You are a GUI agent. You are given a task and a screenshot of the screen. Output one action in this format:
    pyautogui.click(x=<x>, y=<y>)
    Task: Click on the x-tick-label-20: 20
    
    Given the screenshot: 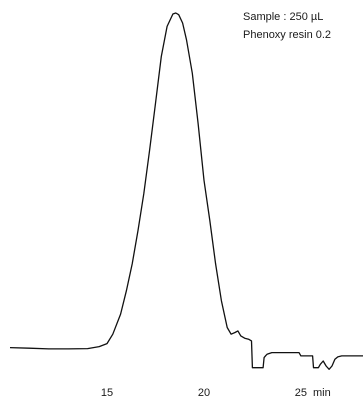 What is the action you would take?
    pyautogui.click(x=204, y=393)
    